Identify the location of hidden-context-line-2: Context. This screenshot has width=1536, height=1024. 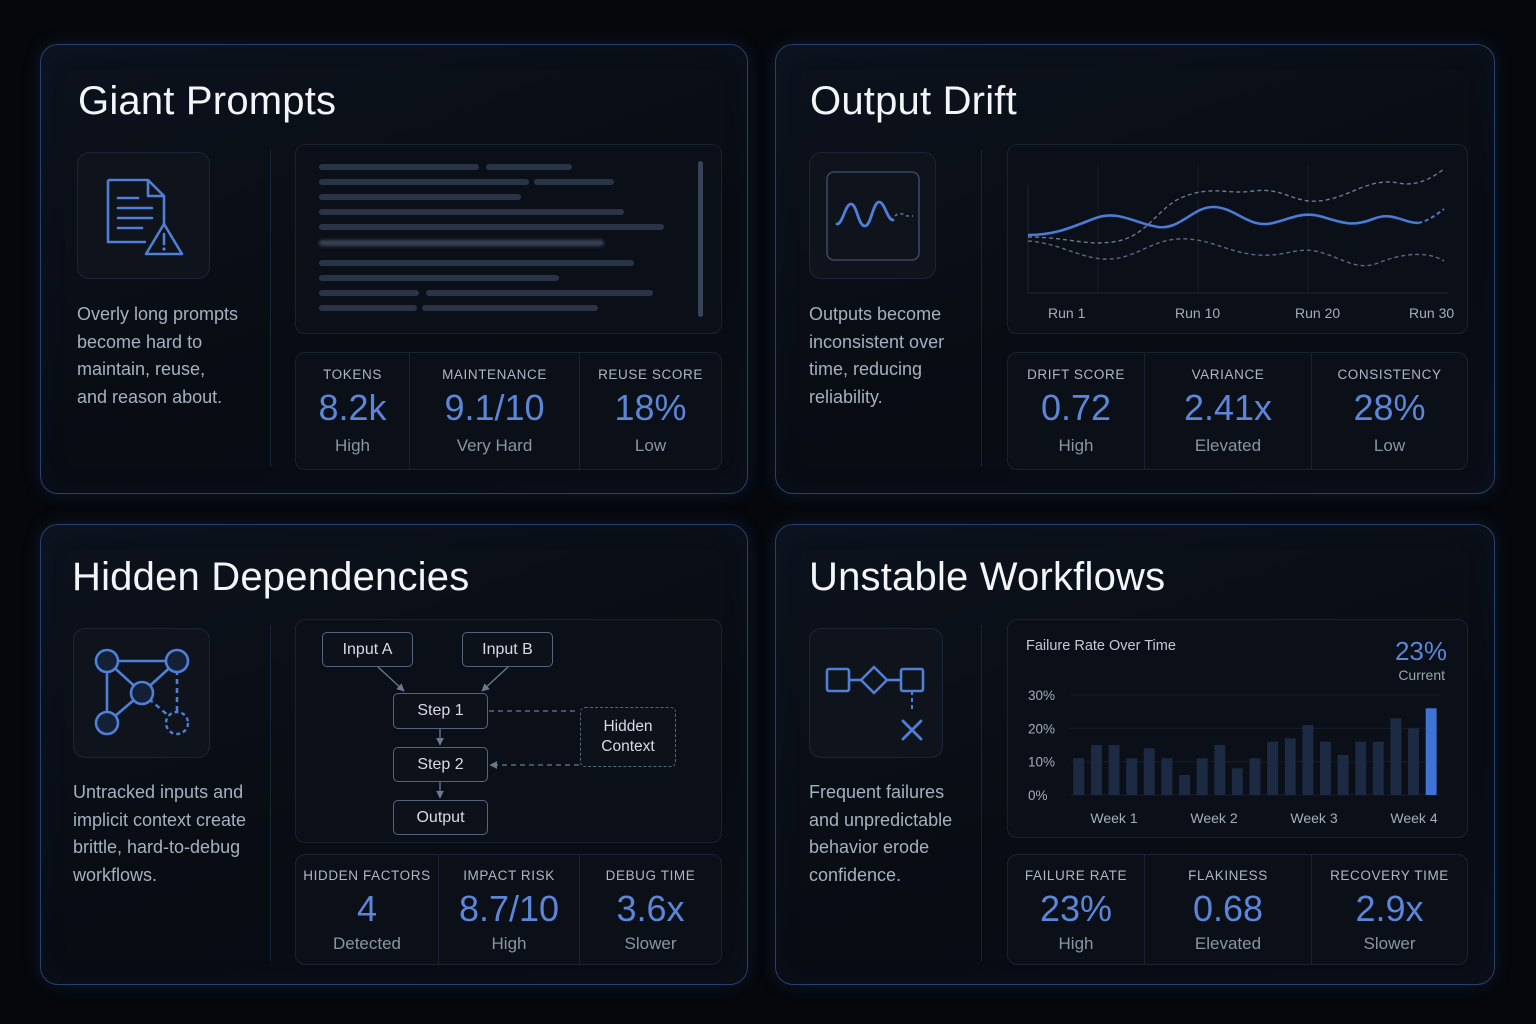
(628, 746).